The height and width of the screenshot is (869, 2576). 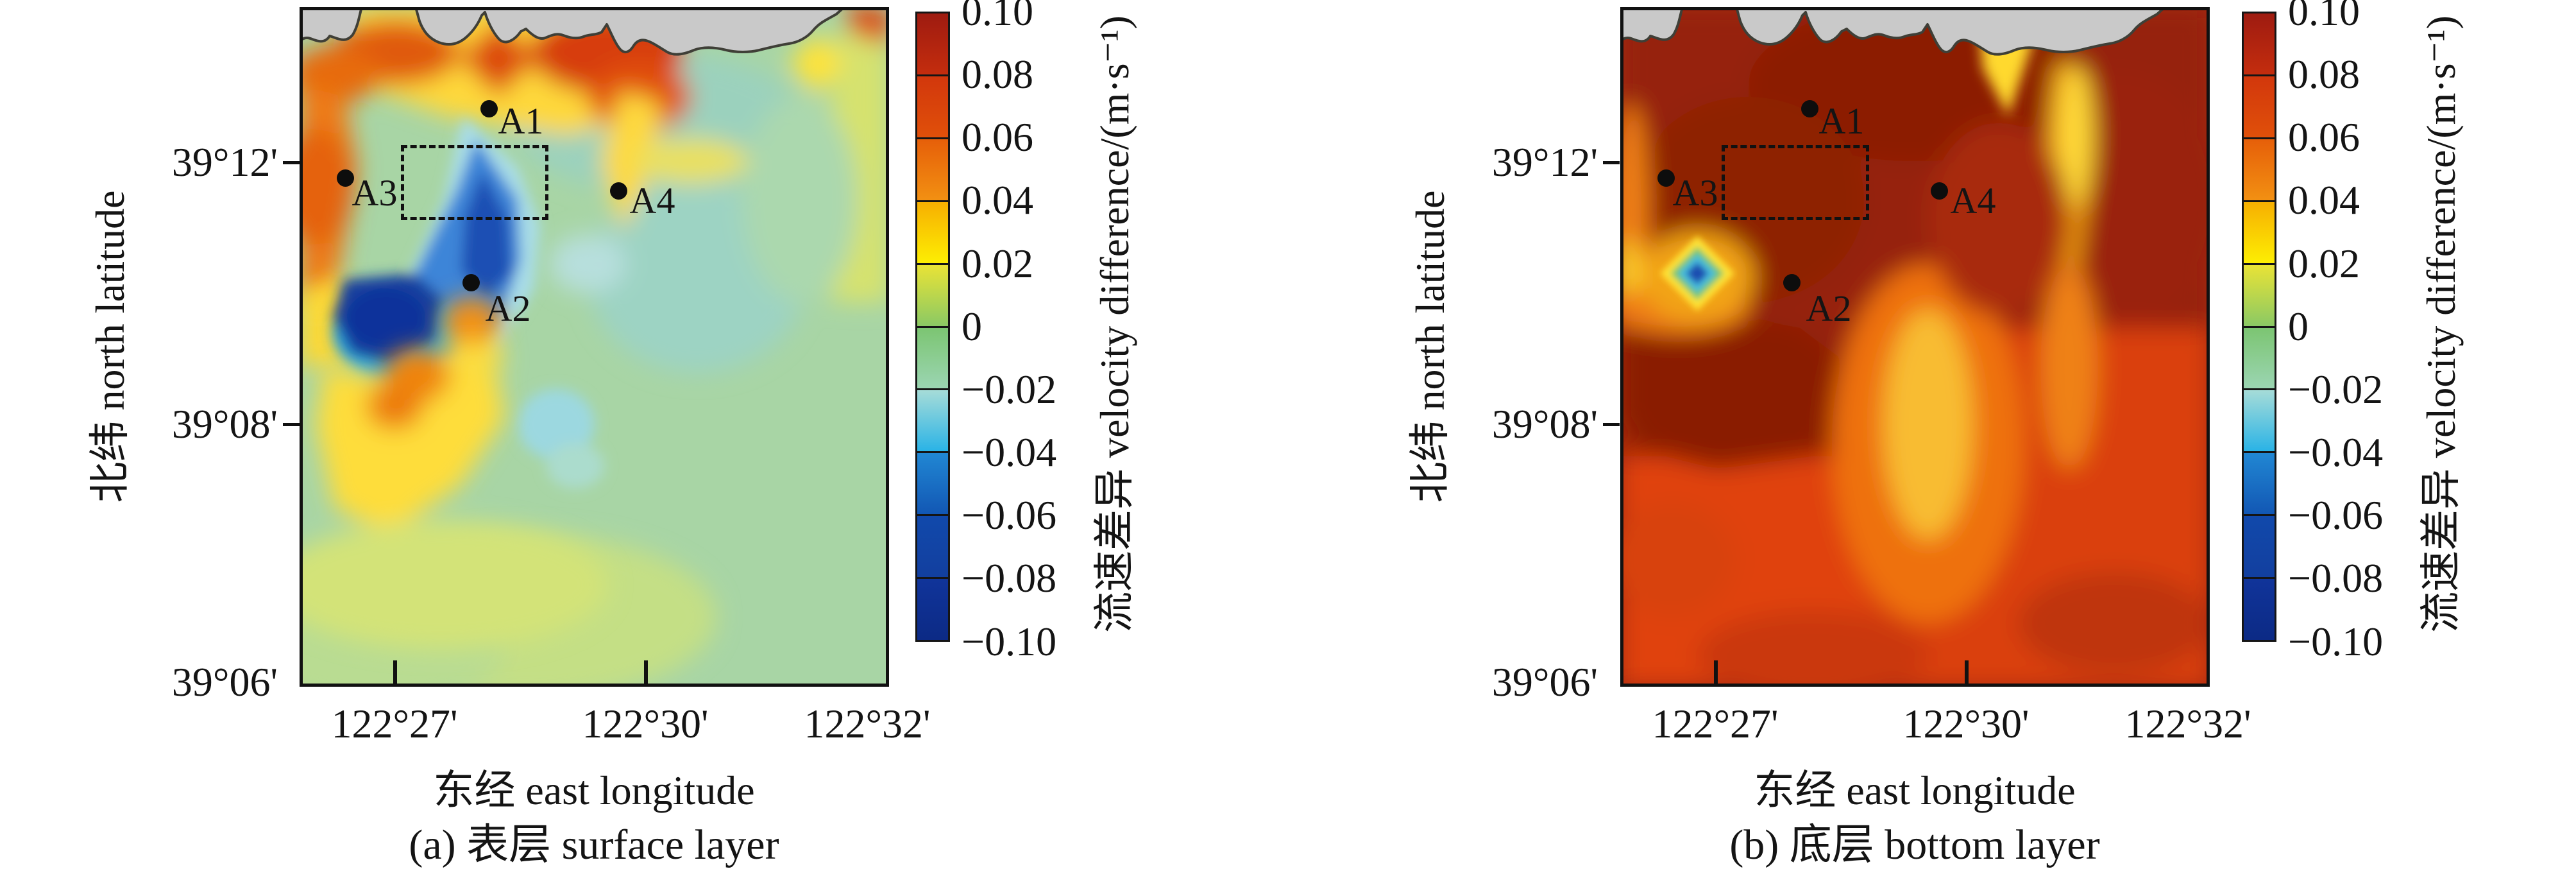 I want to click on panel-b-cbtick-3: 0.04, so click(x=2324, y=200).